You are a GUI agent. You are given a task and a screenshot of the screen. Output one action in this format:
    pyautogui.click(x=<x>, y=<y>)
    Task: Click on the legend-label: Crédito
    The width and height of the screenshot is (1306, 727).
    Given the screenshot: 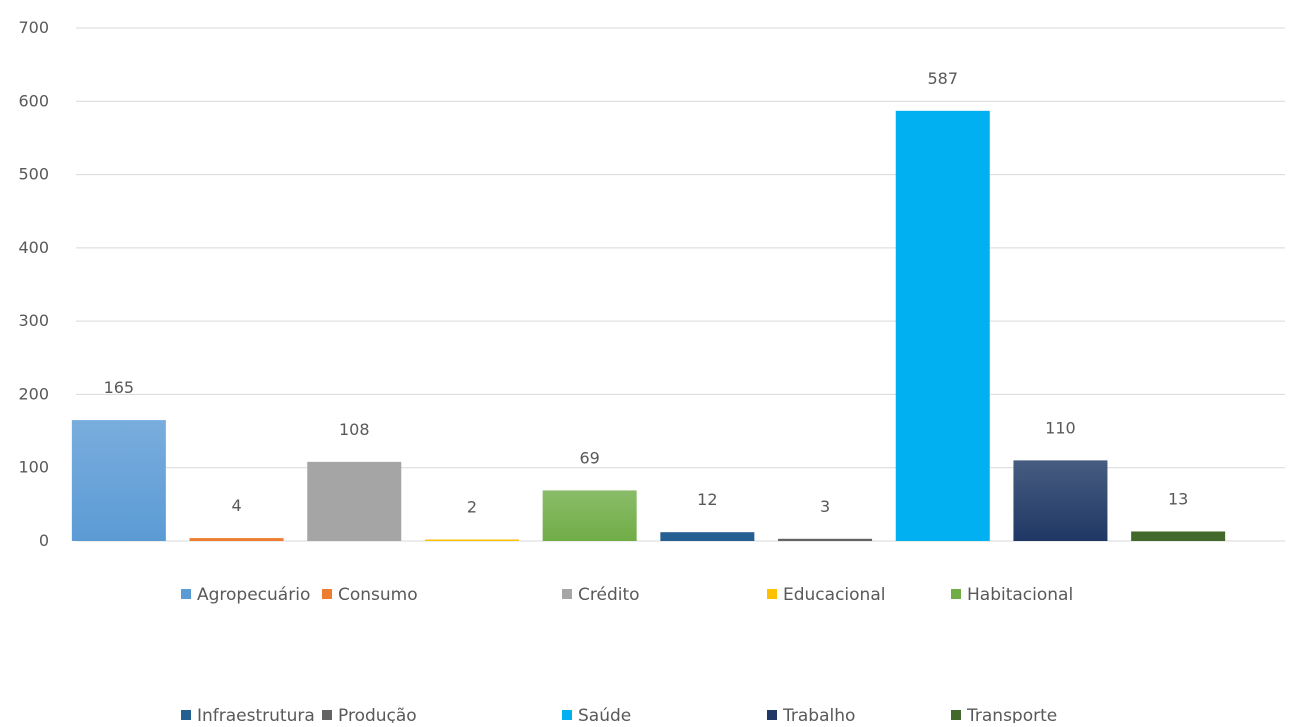 What is the action you would take?
    pyautogui.click(x=609, y=595)
    